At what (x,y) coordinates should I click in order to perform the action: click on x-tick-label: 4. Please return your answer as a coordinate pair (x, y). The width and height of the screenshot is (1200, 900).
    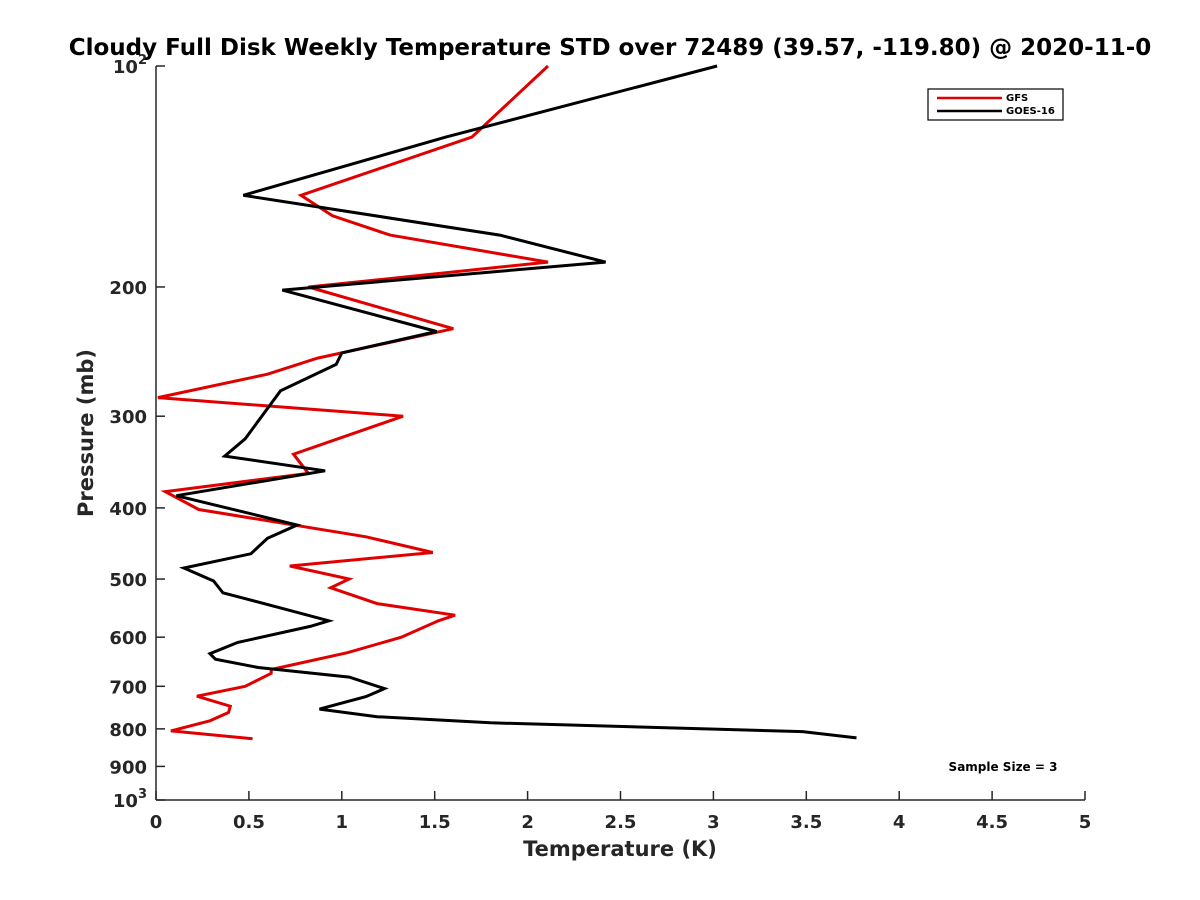
    Looking at the image, I should click on (899, 822).